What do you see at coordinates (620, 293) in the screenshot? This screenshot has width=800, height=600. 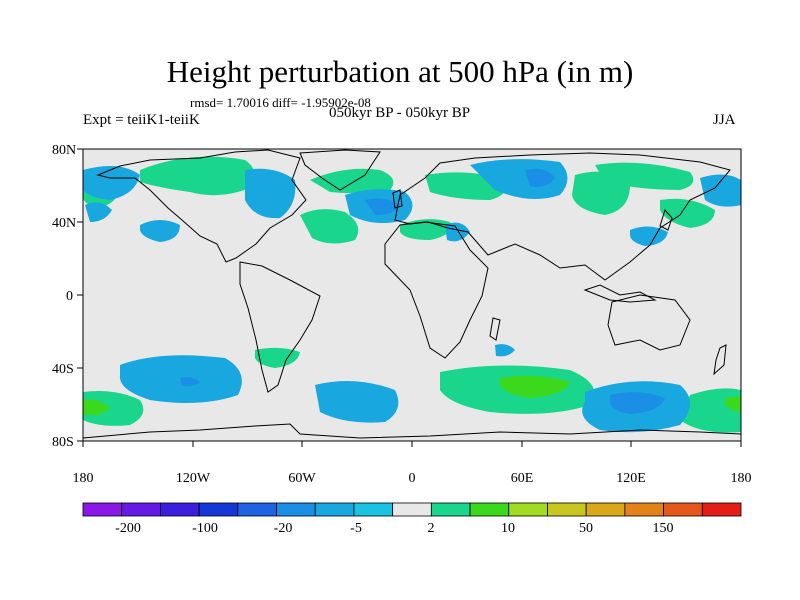 I see `coast-indonesia` at bounding box center [620, 293].